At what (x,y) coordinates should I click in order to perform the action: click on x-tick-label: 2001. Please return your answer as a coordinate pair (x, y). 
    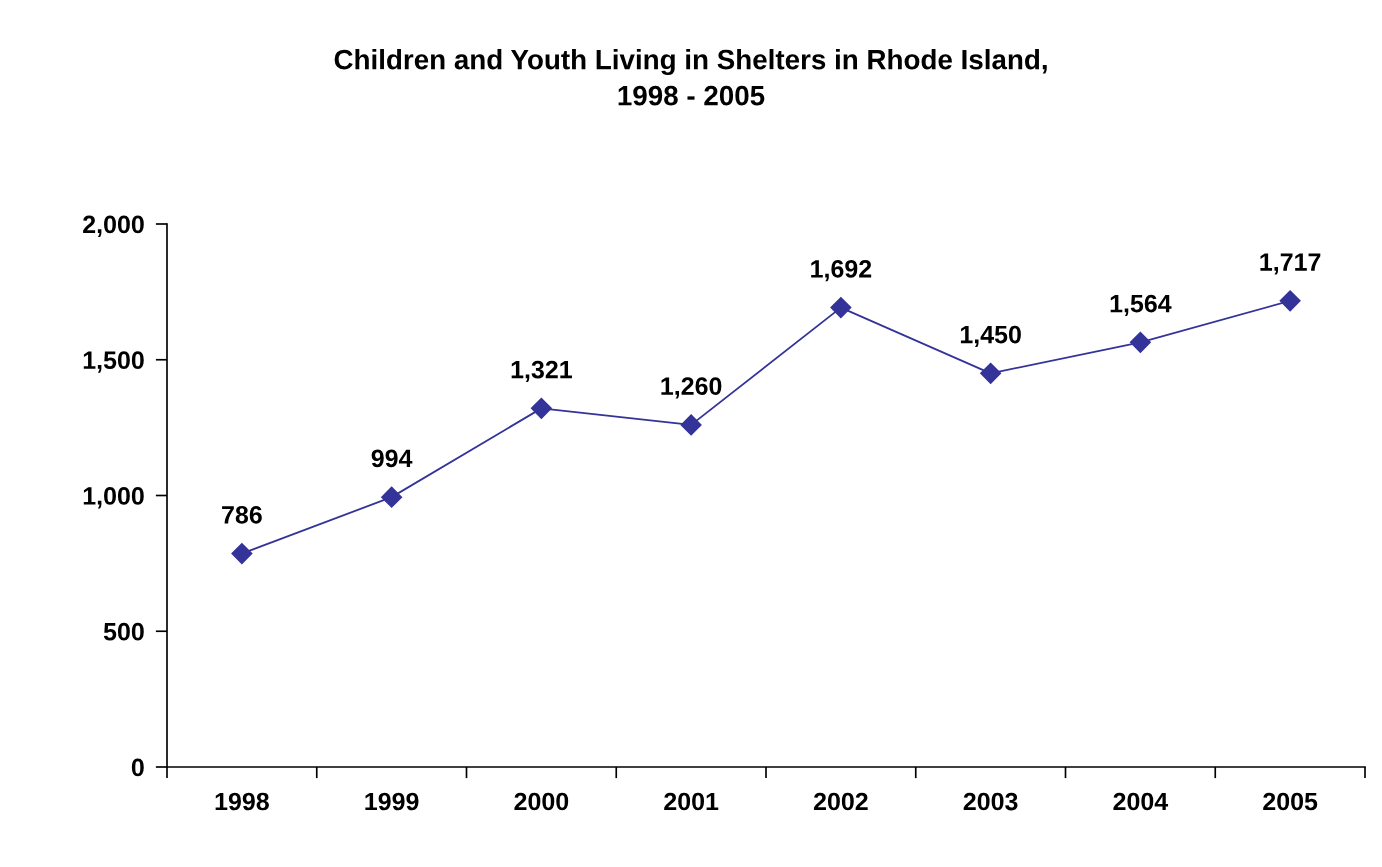
    Looking at the image, I should click on (691, 801).